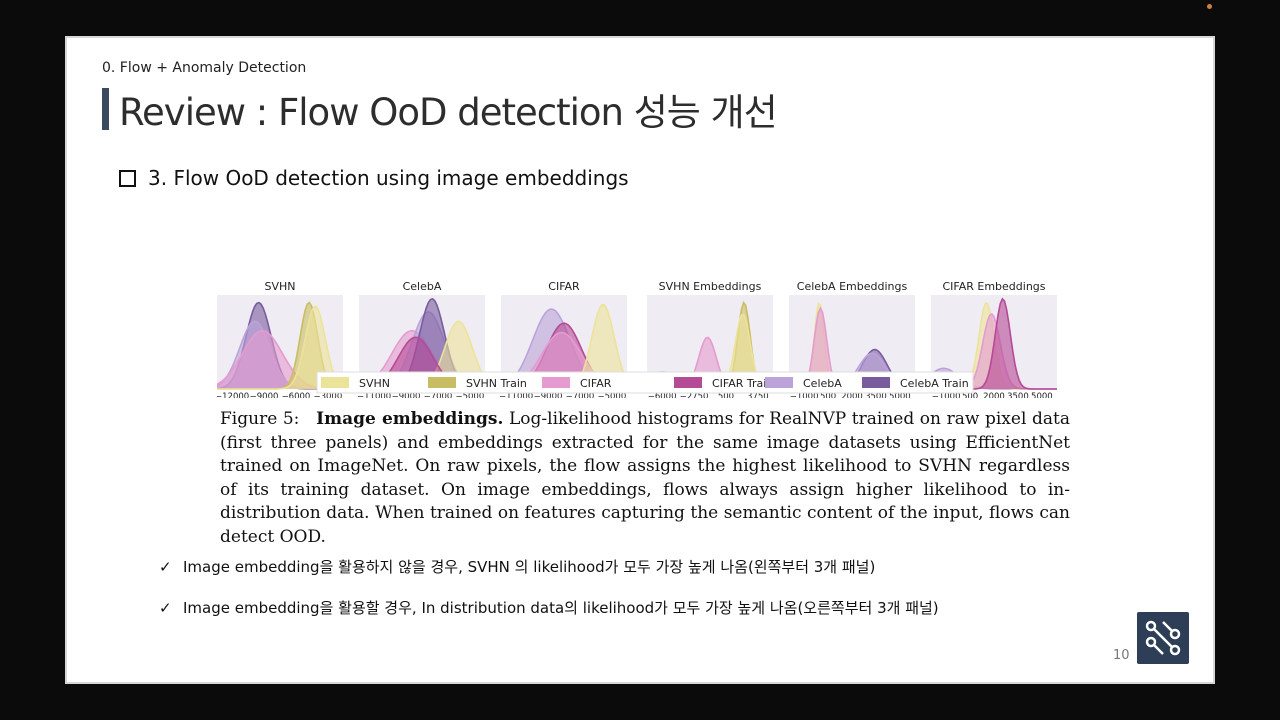 Image resolution: width=1280 pixels, height=720 pixels. Describe the element at coordinates (758, 395) in the screenshot. I see `tick-label: 3750` at that location.